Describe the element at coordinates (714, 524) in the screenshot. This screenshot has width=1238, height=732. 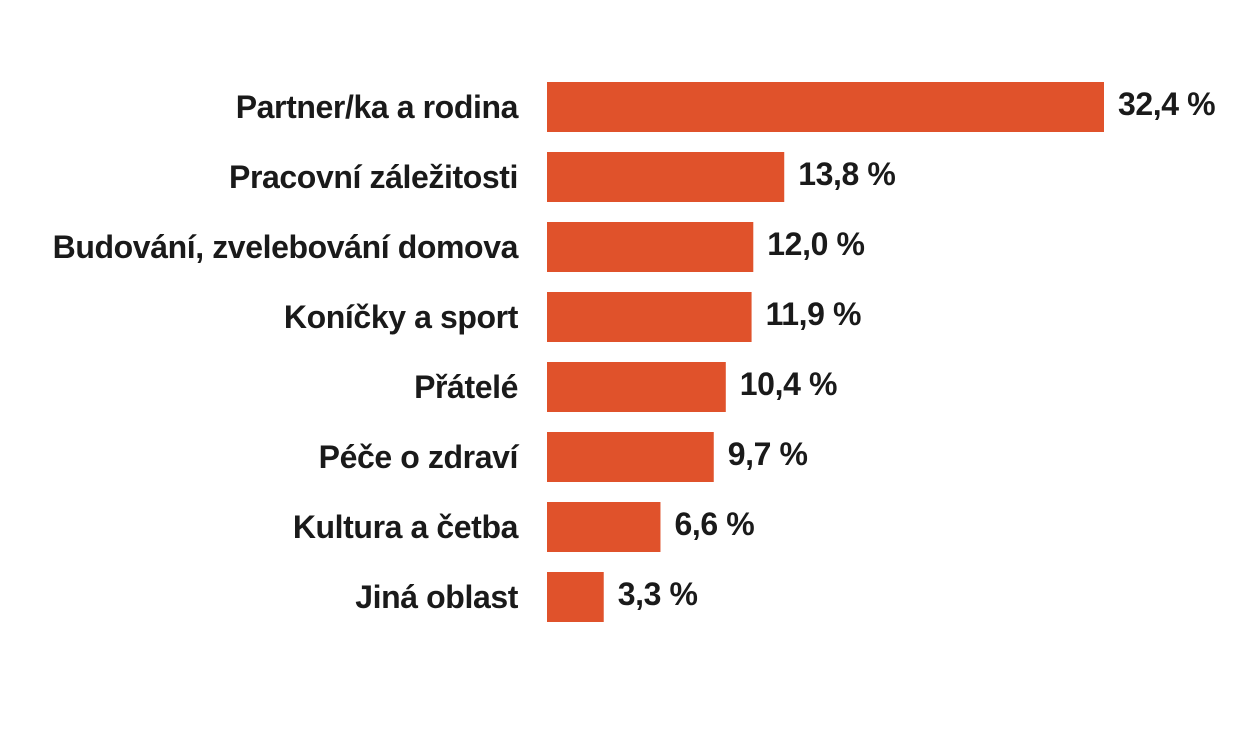
I see `value-label: 6,6 %` at that location.